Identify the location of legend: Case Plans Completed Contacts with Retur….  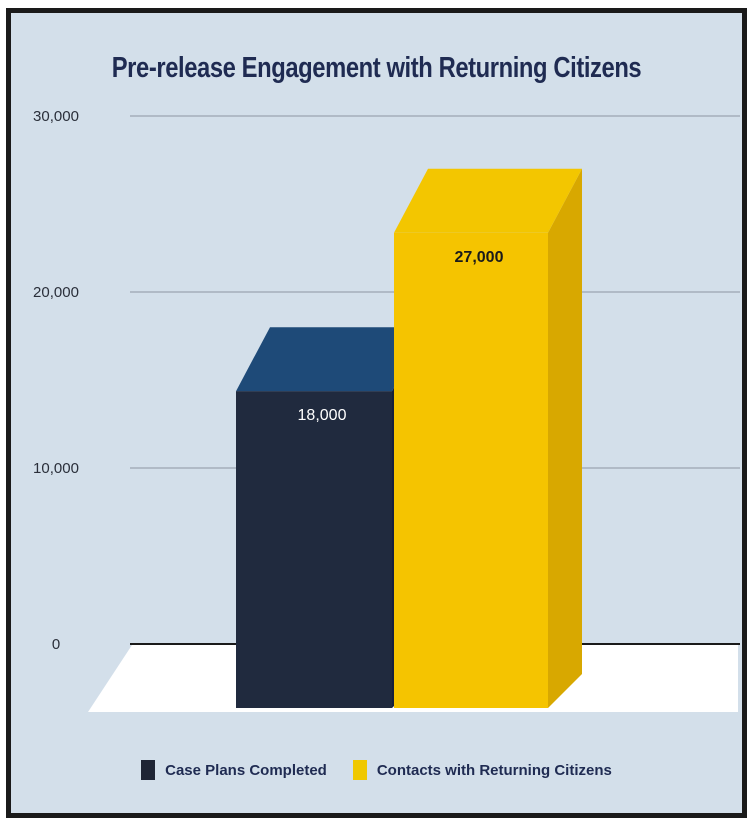
(376, 770).